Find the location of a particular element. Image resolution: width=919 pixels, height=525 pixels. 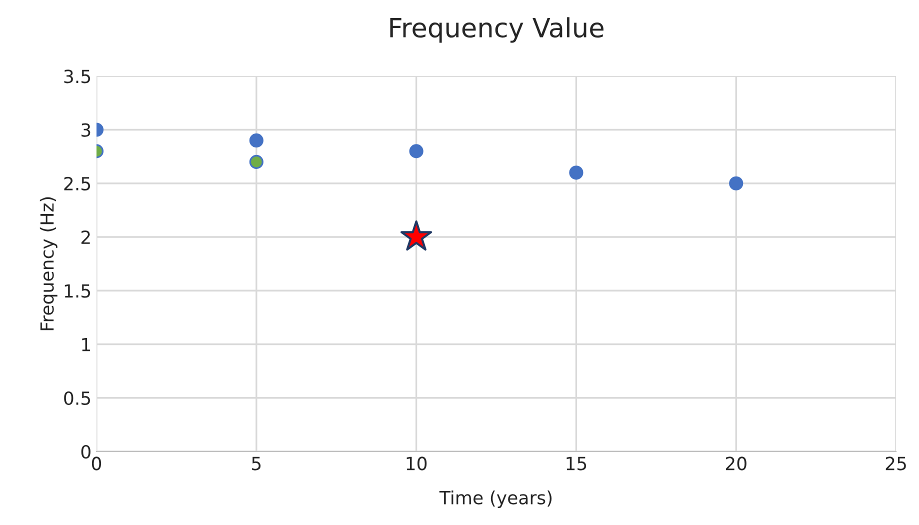

chart-title: Frequency Value is located at coordinates (497, 30).